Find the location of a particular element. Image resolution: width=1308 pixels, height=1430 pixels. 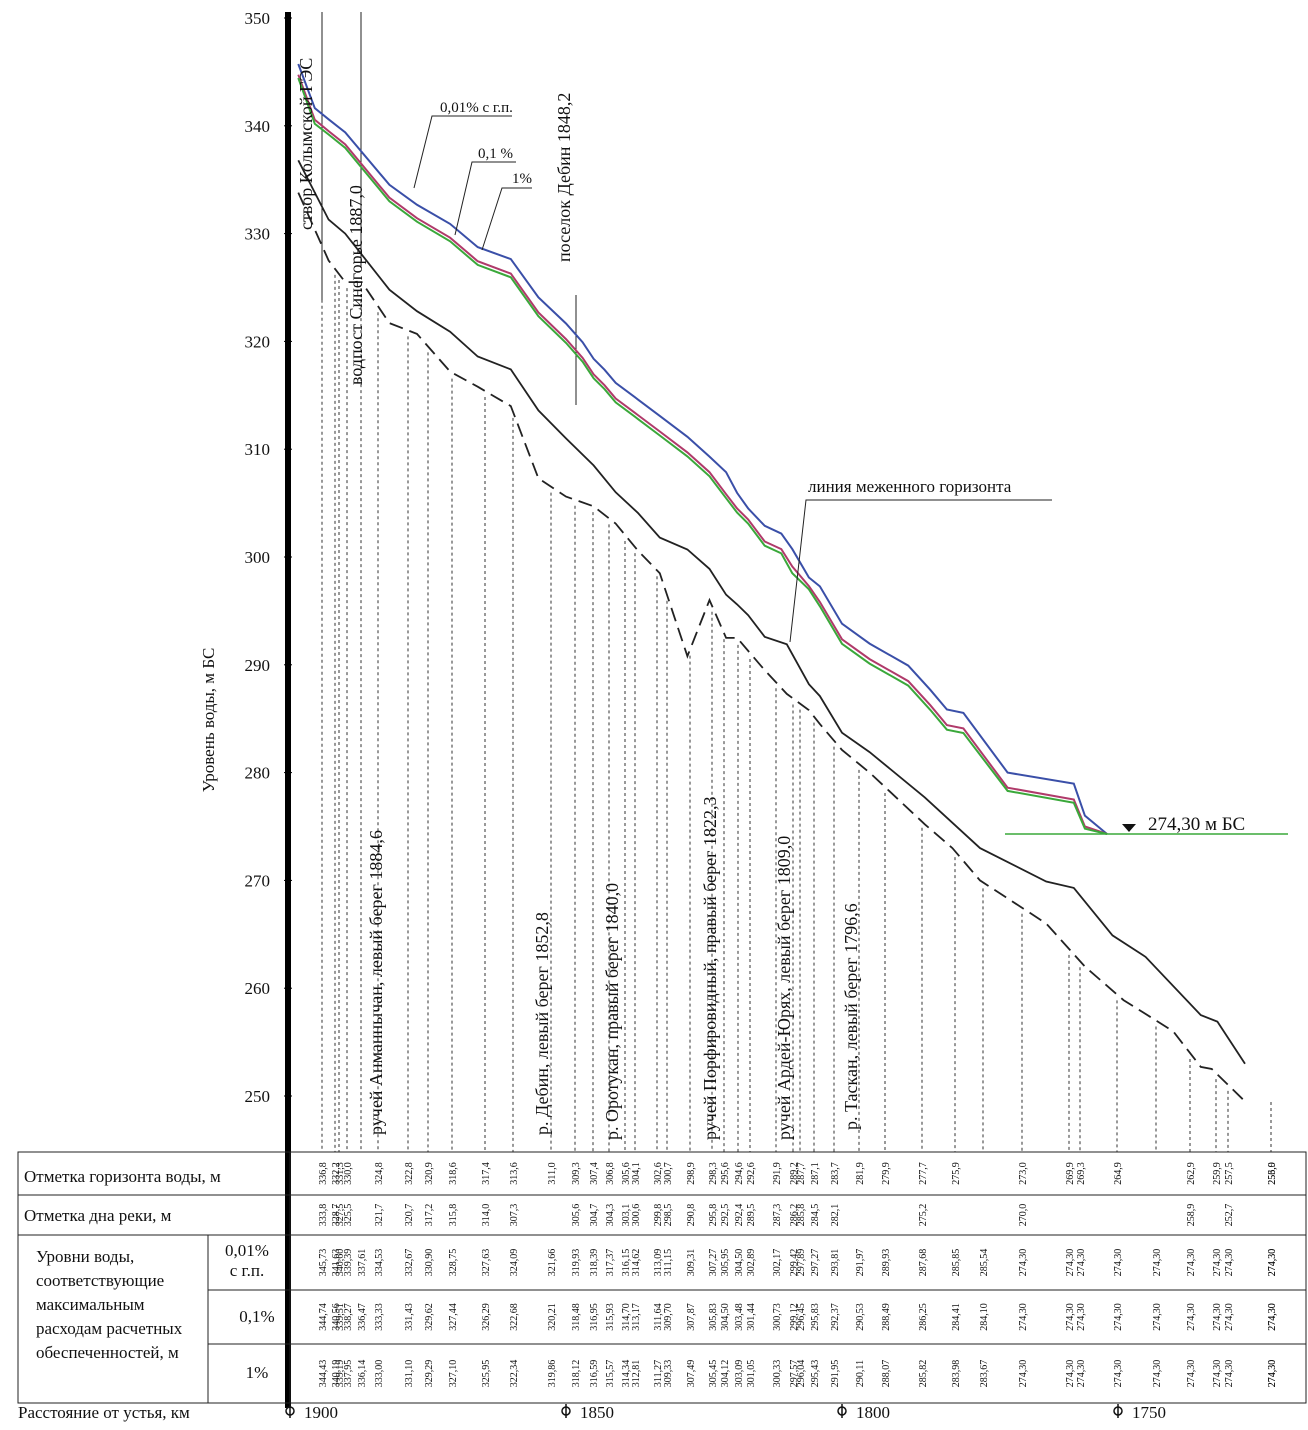

table-cell-bed: 315,8 is located at coordinates (453, 1215).